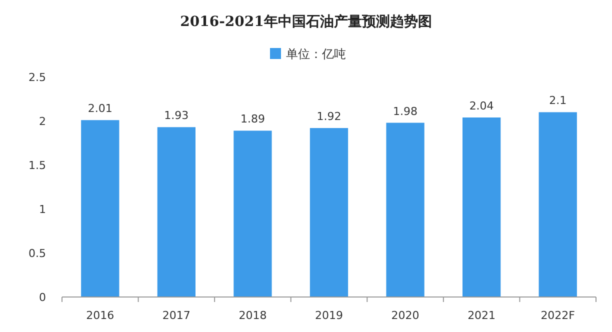  I want to click on x-tick-label: 2020, so click(405, 315).